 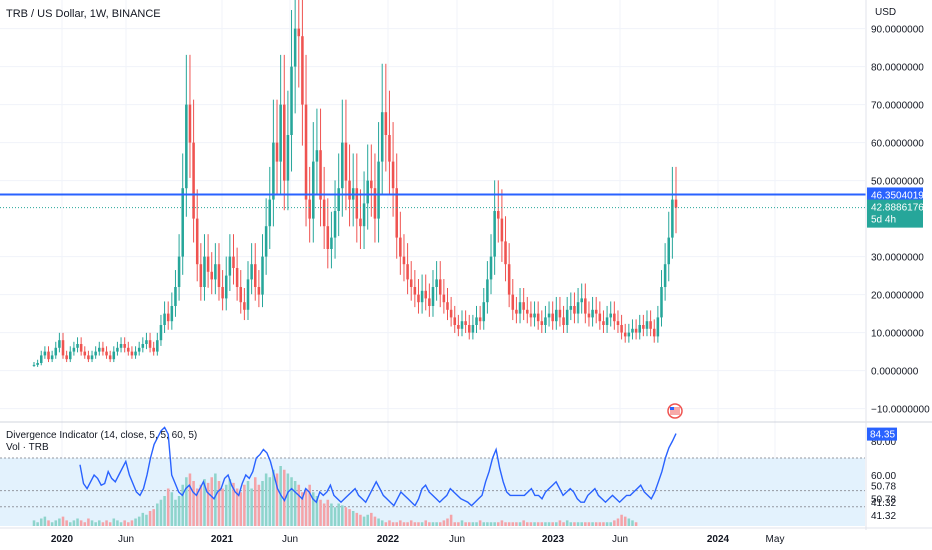 I want to click on price-tick-label: −10.0000000, so click(x=900, y=410).